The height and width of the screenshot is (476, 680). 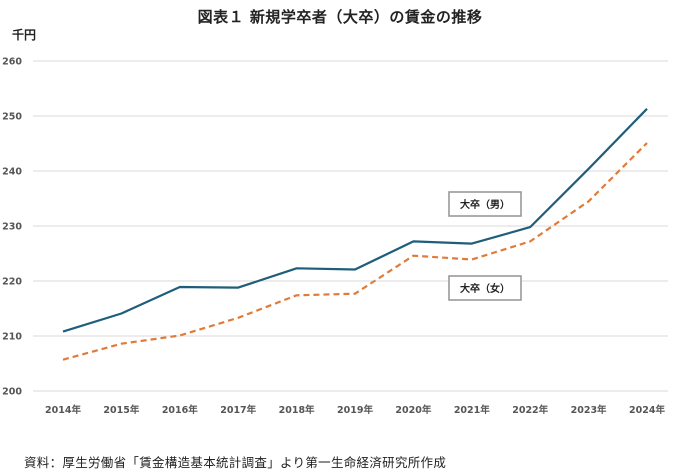 What do you see at coordinates (238, 410) in the screenshot?
I see `x-tick-label: 2017年` at bounding box center [238, 410].